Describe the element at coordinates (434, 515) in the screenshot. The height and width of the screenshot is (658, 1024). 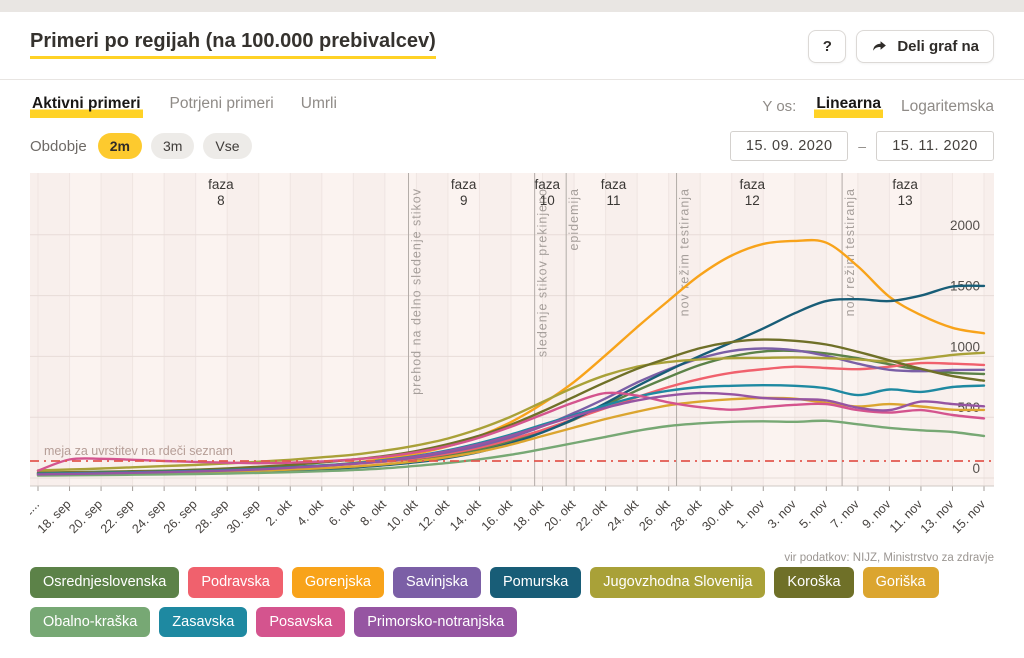
I see `x-axis-tick-label: 12. okt` at that location.